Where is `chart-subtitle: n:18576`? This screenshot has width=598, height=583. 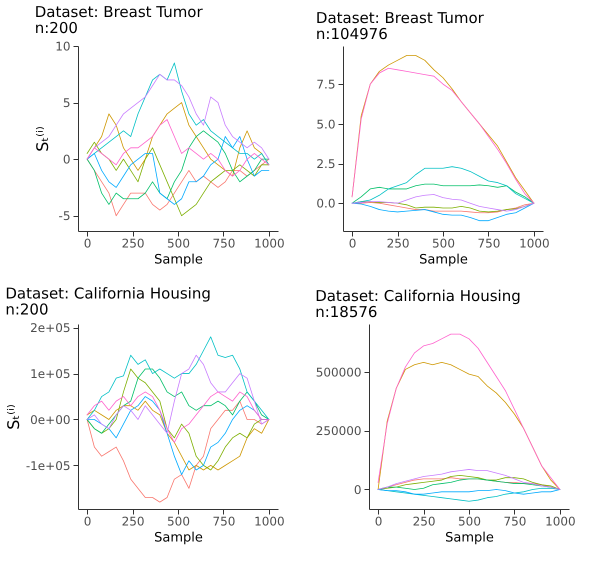
chart-subtitle: n:18576 is located at coordinates (346, 312).